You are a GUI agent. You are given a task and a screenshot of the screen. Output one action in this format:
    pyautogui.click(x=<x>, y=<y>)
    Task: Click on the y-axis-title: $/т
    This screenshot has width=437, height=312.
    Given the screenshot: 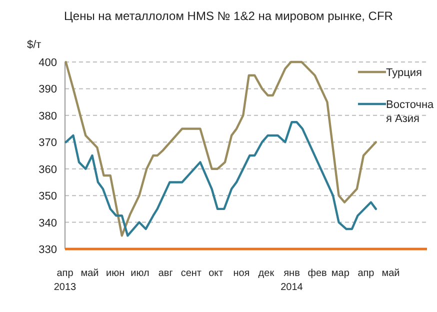 What is the action you would take?
    pyautogui.click(x=34, y=45)
    